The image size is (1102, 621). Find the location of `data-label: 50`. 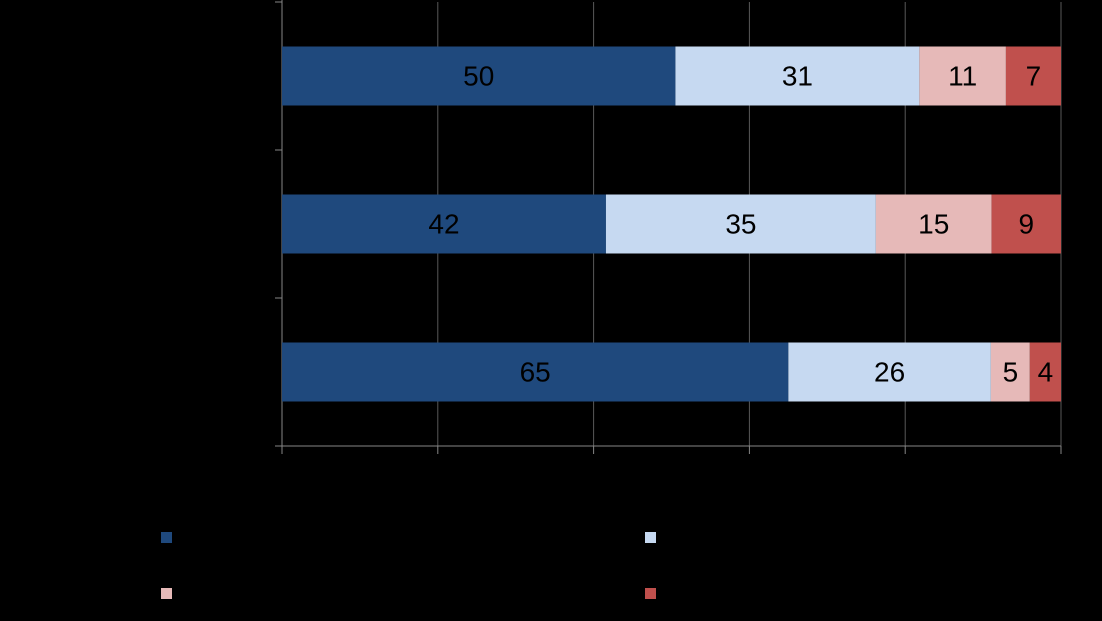

data-label: 50 is located at coordinates (478, 75).